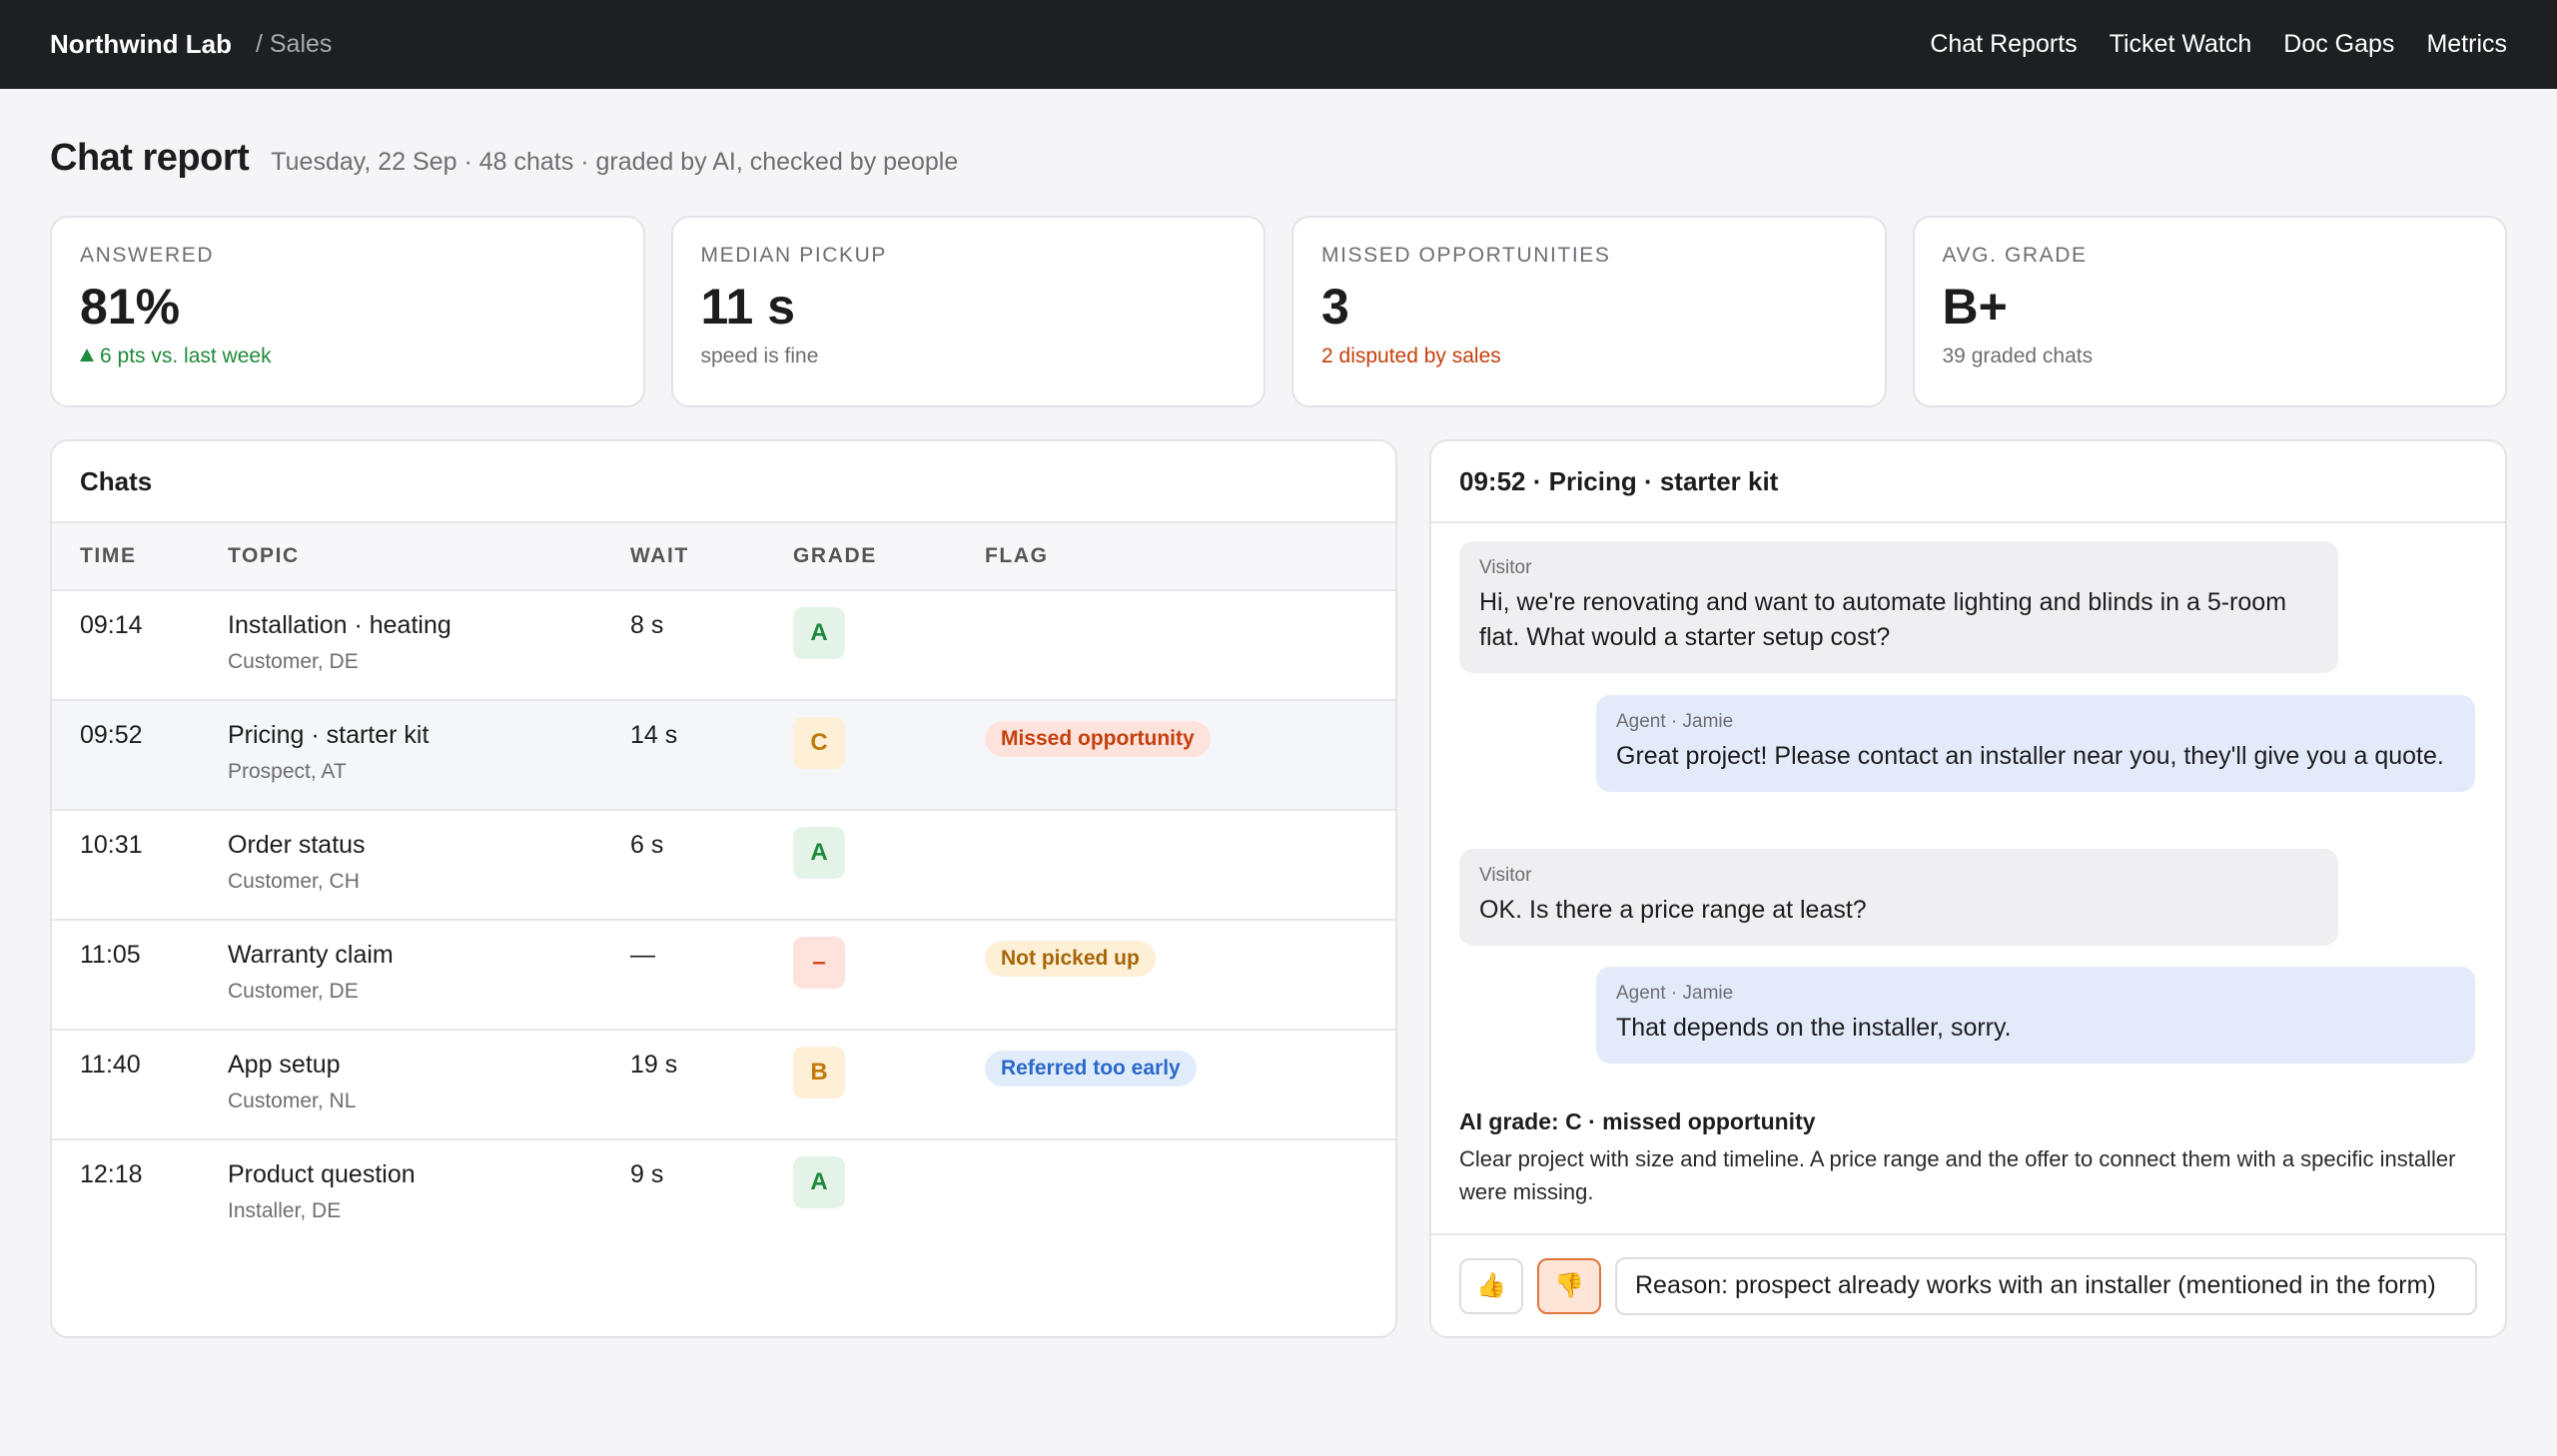  What do you see at coordinates (647, 1174) in the screenshot?
I see `row-wait: 9 s` at bounding box center [647, 1174].